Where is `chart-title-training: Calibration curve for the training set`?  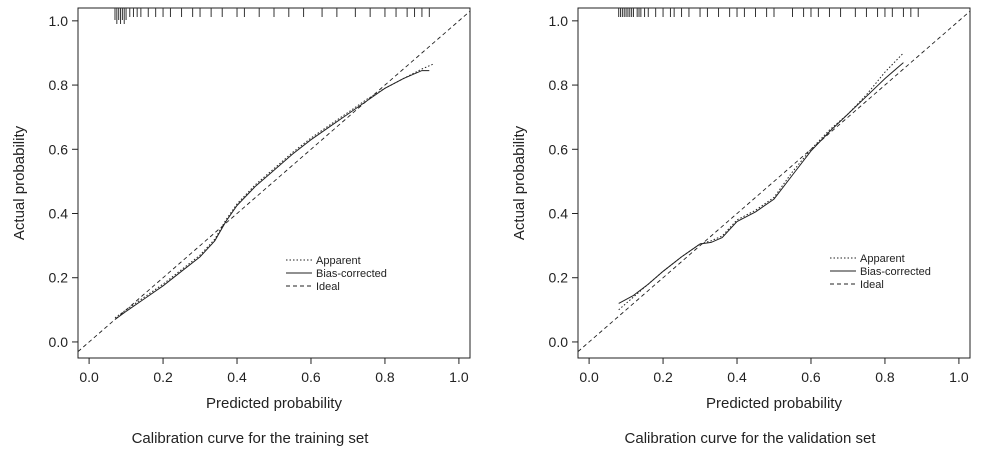
chart-title-training: Calibration curve for the training set is located at coordinates (250, 438).